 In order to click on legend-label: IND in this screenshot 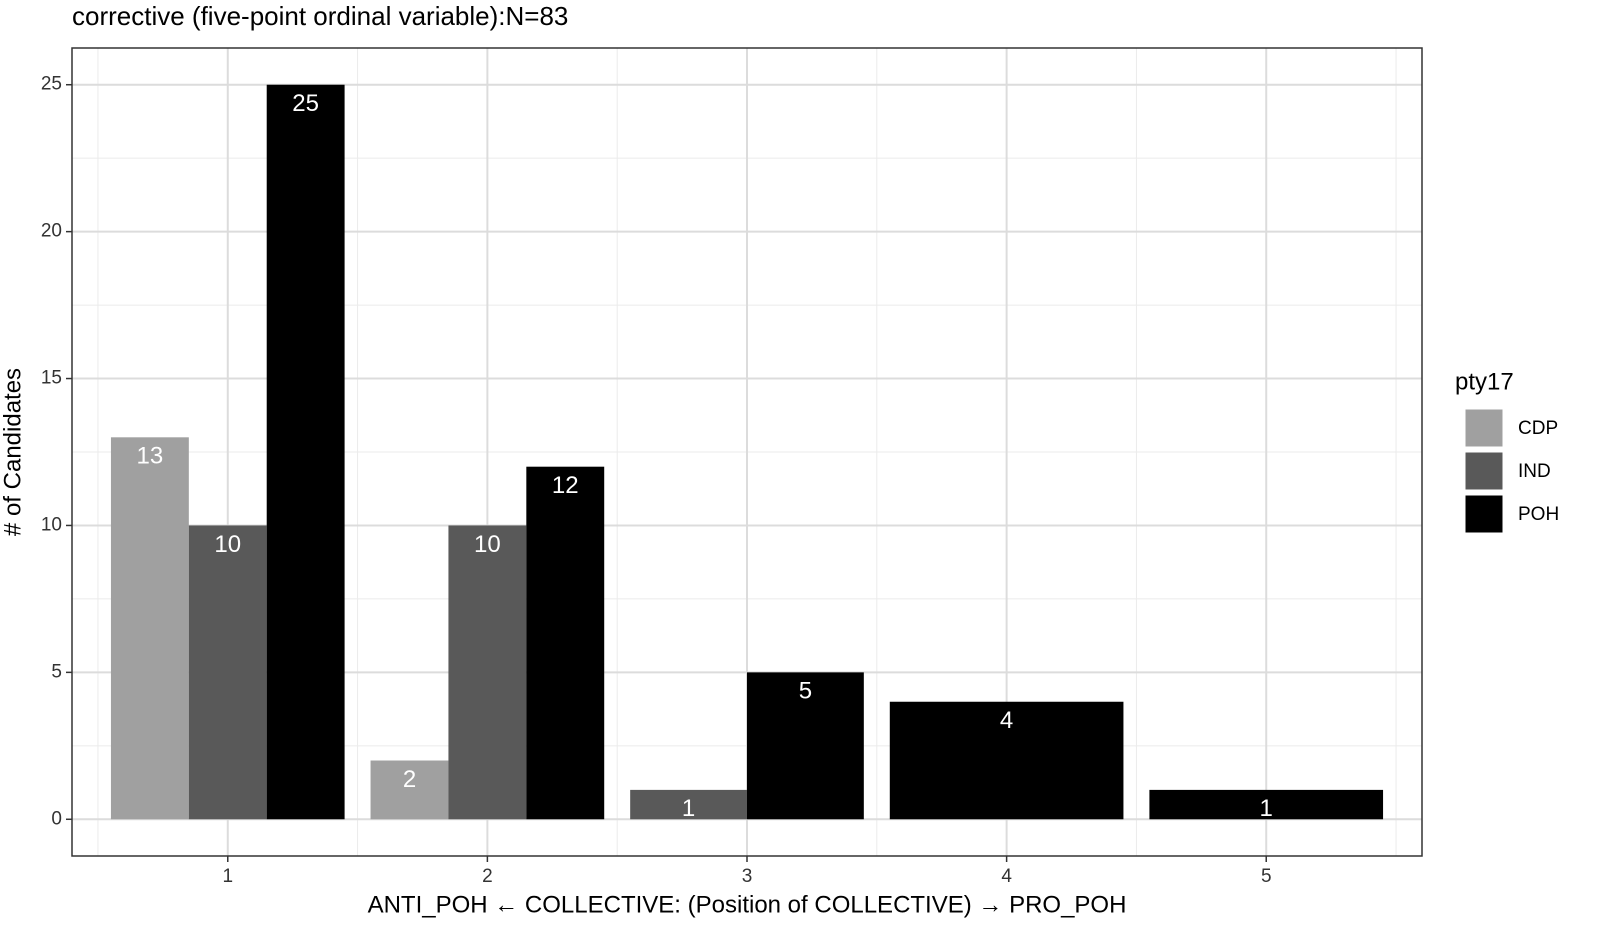, I will do `click(1534, 471)`.